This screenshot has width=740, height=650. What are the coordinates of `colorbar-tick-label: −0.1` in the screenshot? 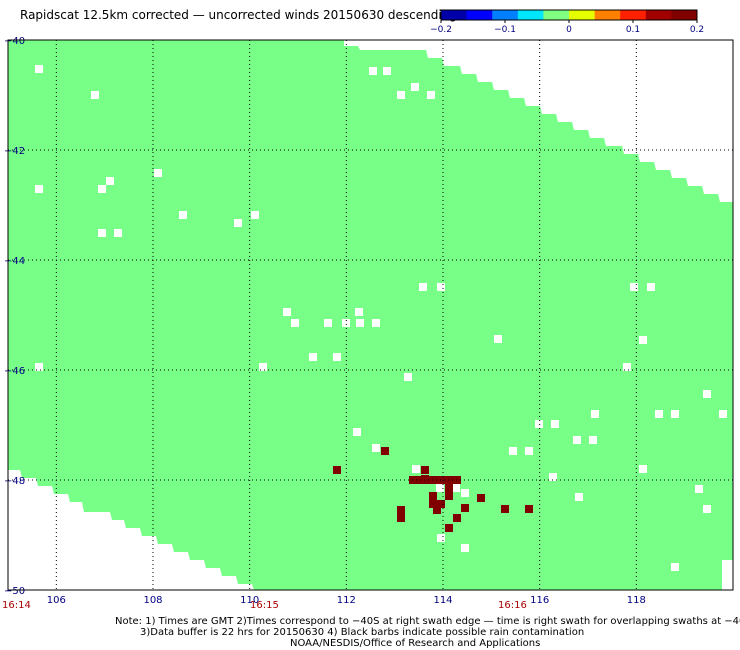 It's located at (505, 30).